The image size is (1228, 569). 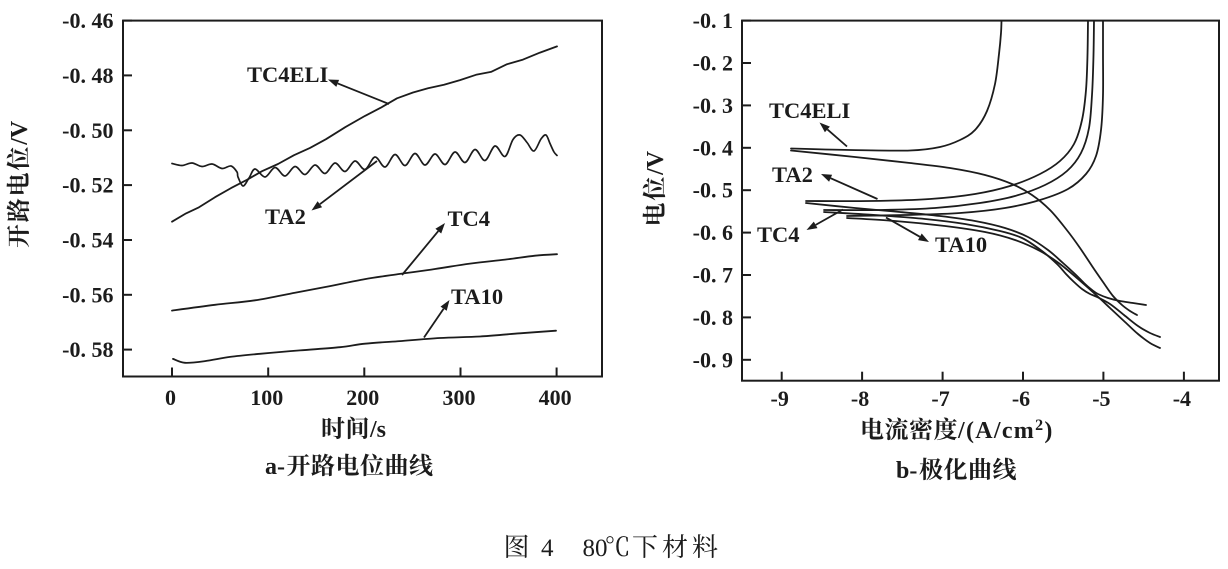 What do you see at coordinates (906, 471) in the screenshot?
I see `svg-text: b-` at bounding box center [906, 471].